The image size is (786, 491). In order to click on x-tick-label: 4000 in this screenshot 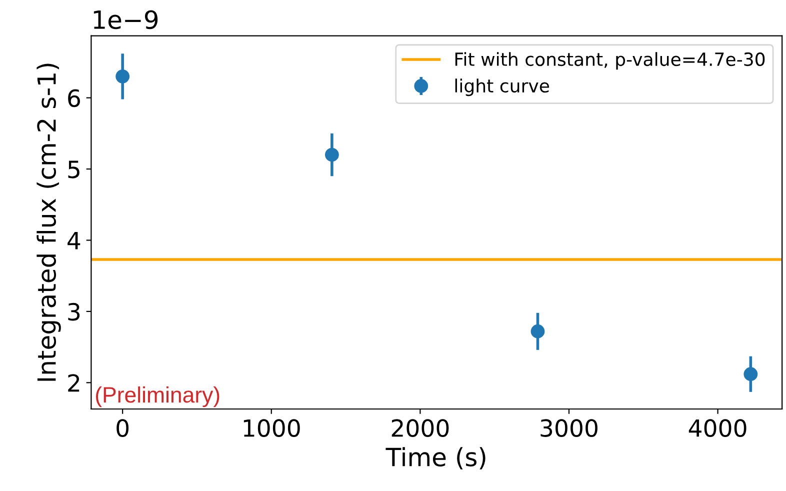, I will do `click(717, 428)`.